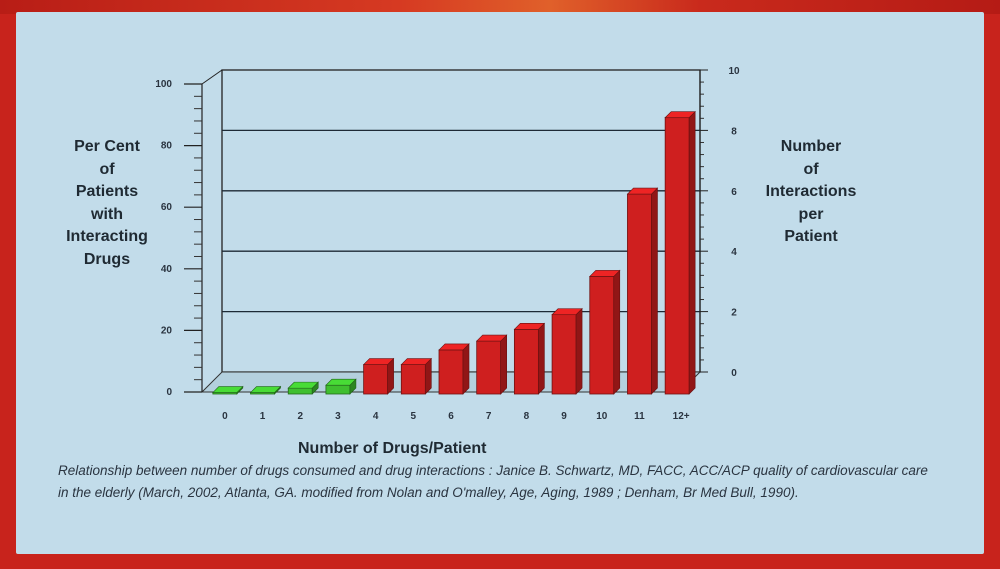  Describe the element at coordinates (414, 416) in the screenshot. I see `x-tick-label: 5` at that location.